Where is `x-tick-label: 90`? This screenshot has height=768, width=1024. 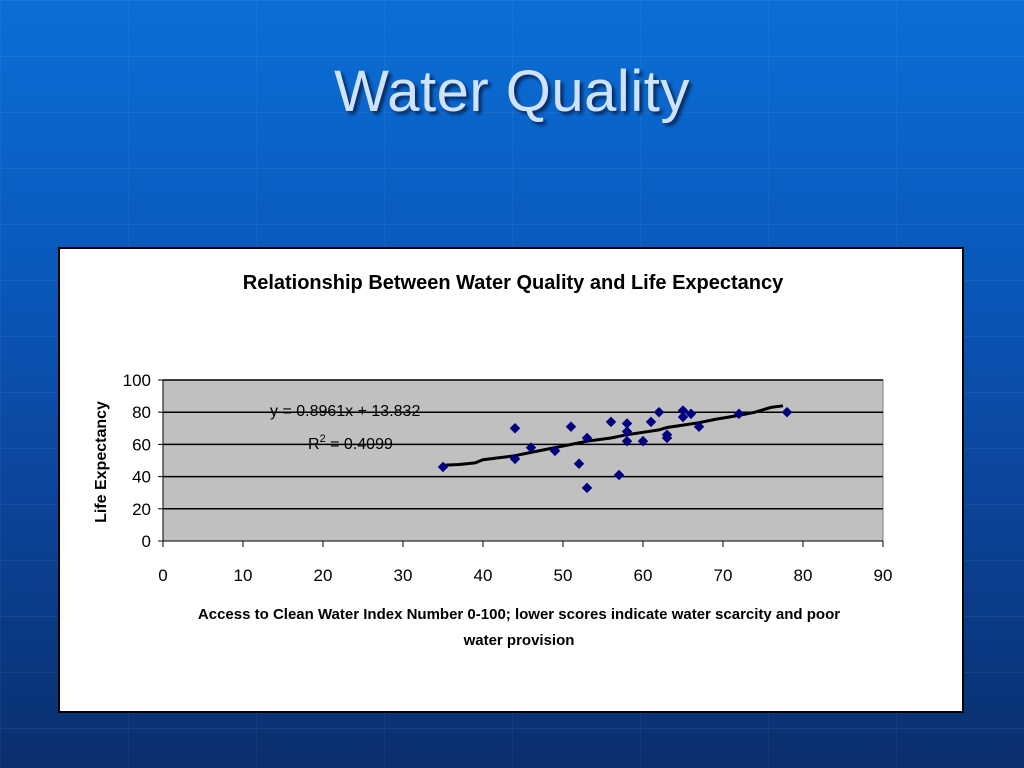
x-tick-label: 90 is located at coordinates (883, 575).